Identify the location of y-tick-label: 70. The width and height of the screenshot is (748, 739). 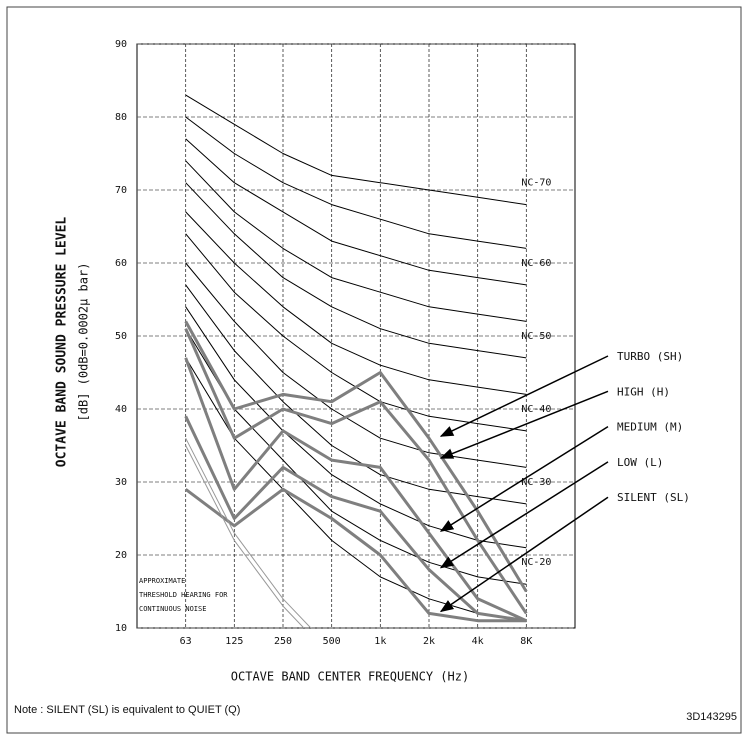
(121, 190).